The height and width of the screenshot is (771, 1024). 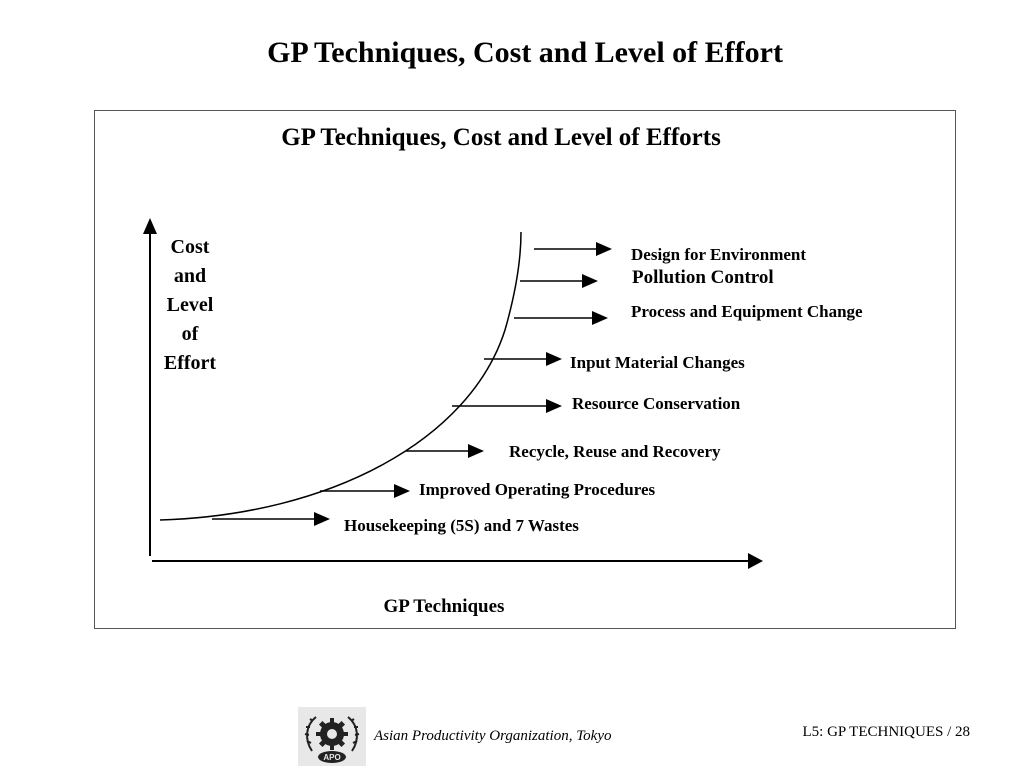 What do you see at coordinates (190, 334) in the screenshot?
I see `y-axis-label-line: of` at bounding box center [190, 334].